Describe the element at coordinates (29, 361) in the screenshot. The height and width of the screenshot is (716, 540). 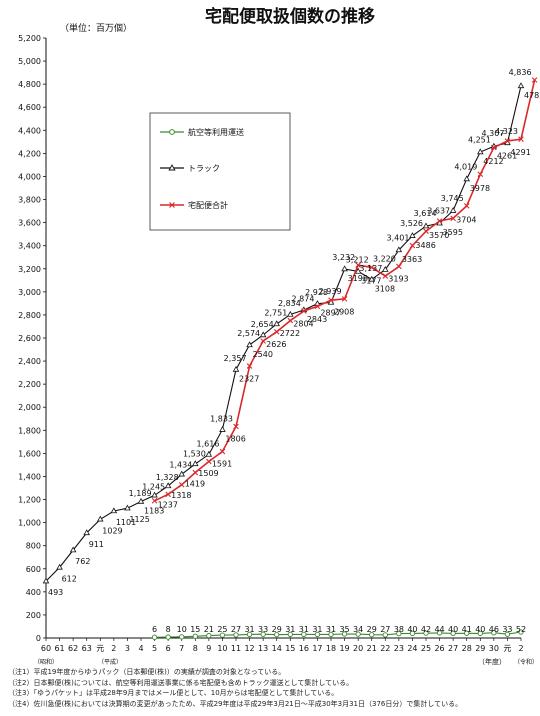
I see `y-tick-label: 2,400` at that location.